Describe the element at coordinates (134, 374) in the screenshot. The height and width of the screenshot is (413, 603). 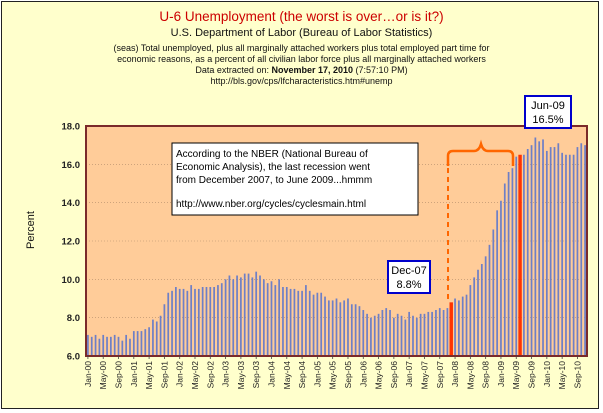
I see `x-tick-label: Jan-01` at that location.